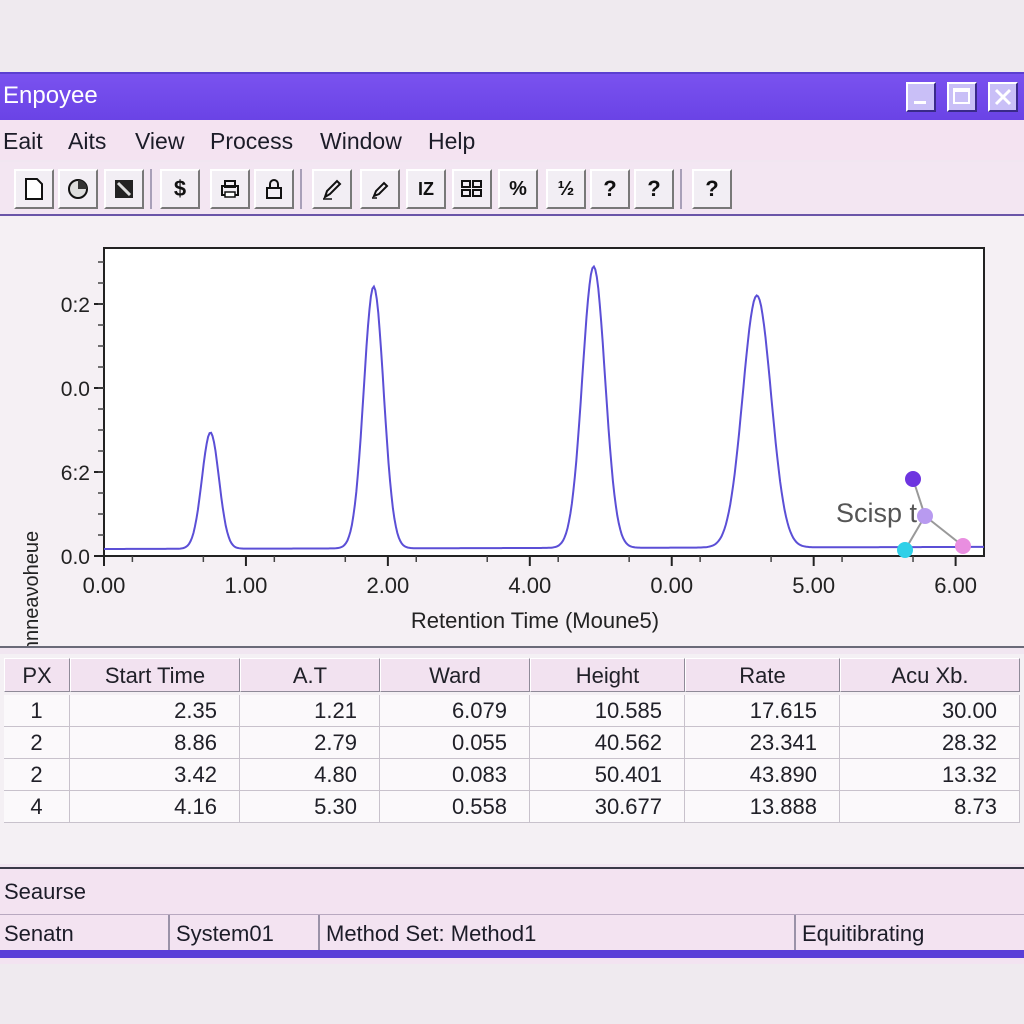 The width and height of the screenshot is (1024, 1024). I want to click on menu-help: Help, so click(452, 141).